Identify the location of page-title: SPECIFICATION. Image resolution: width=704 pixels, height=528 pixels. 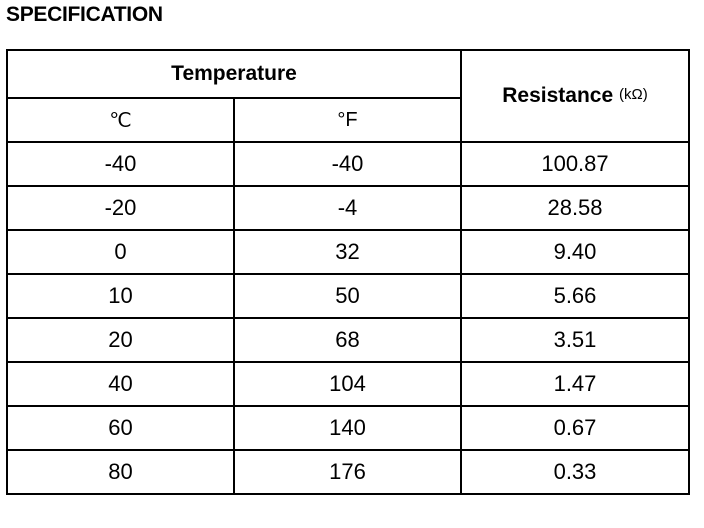
(84, 14).